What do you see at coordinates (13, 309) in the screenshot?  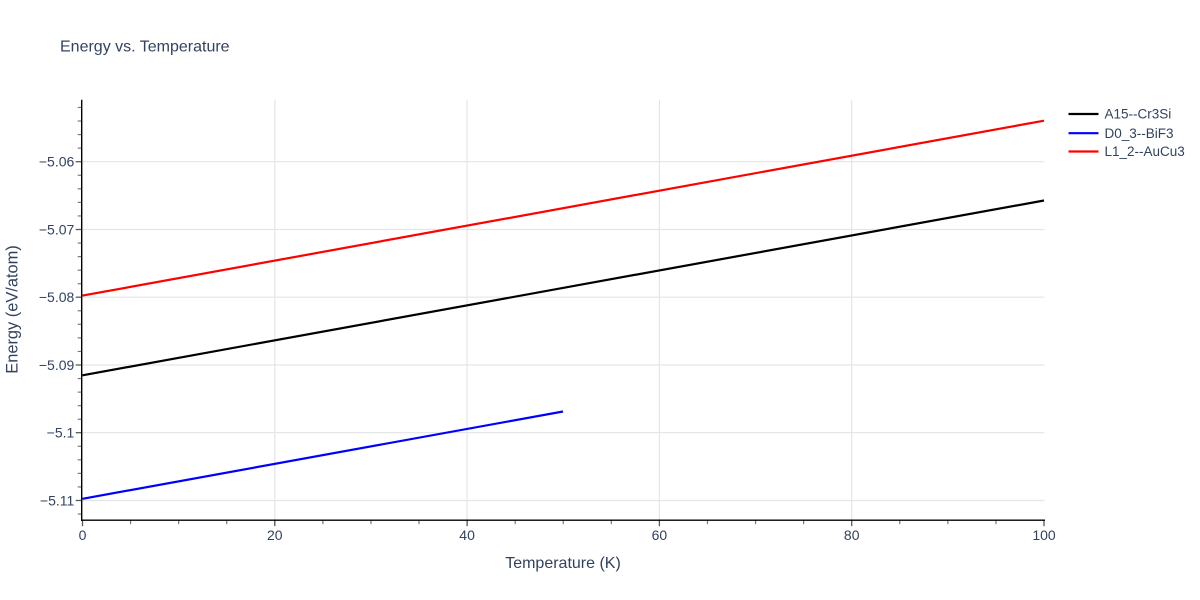 I see `svg-text: Energy (eV/atom)` at bounding box center [13, 309].